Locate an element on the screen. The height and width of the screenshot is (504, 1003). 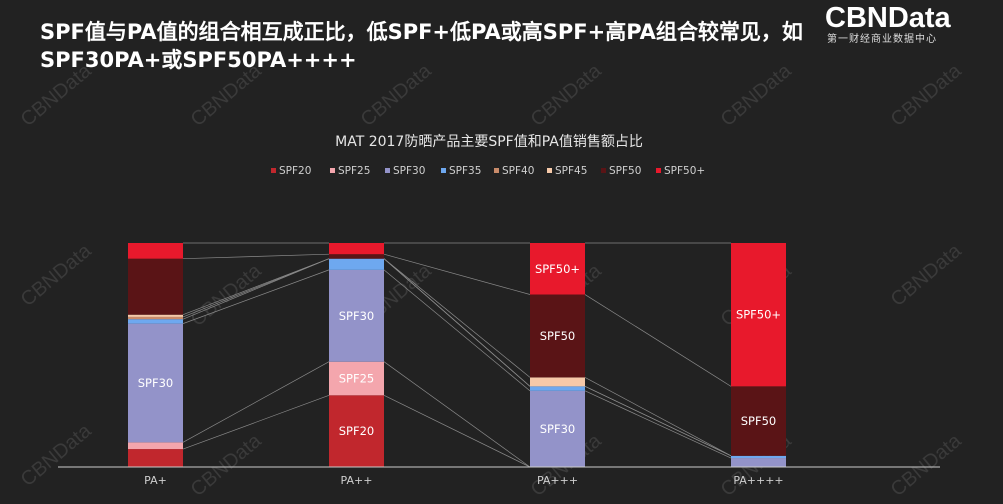
legend-label: SPF50 is located at coordinates (625, 171).